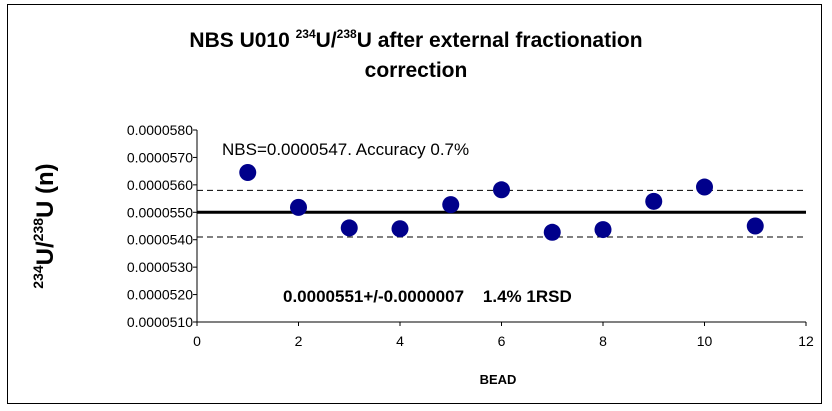  What do you see at coordinates (499, 40) in the screenshot?
I see `title-suffix: U after external fractionation` at bounding box center [499, 40].